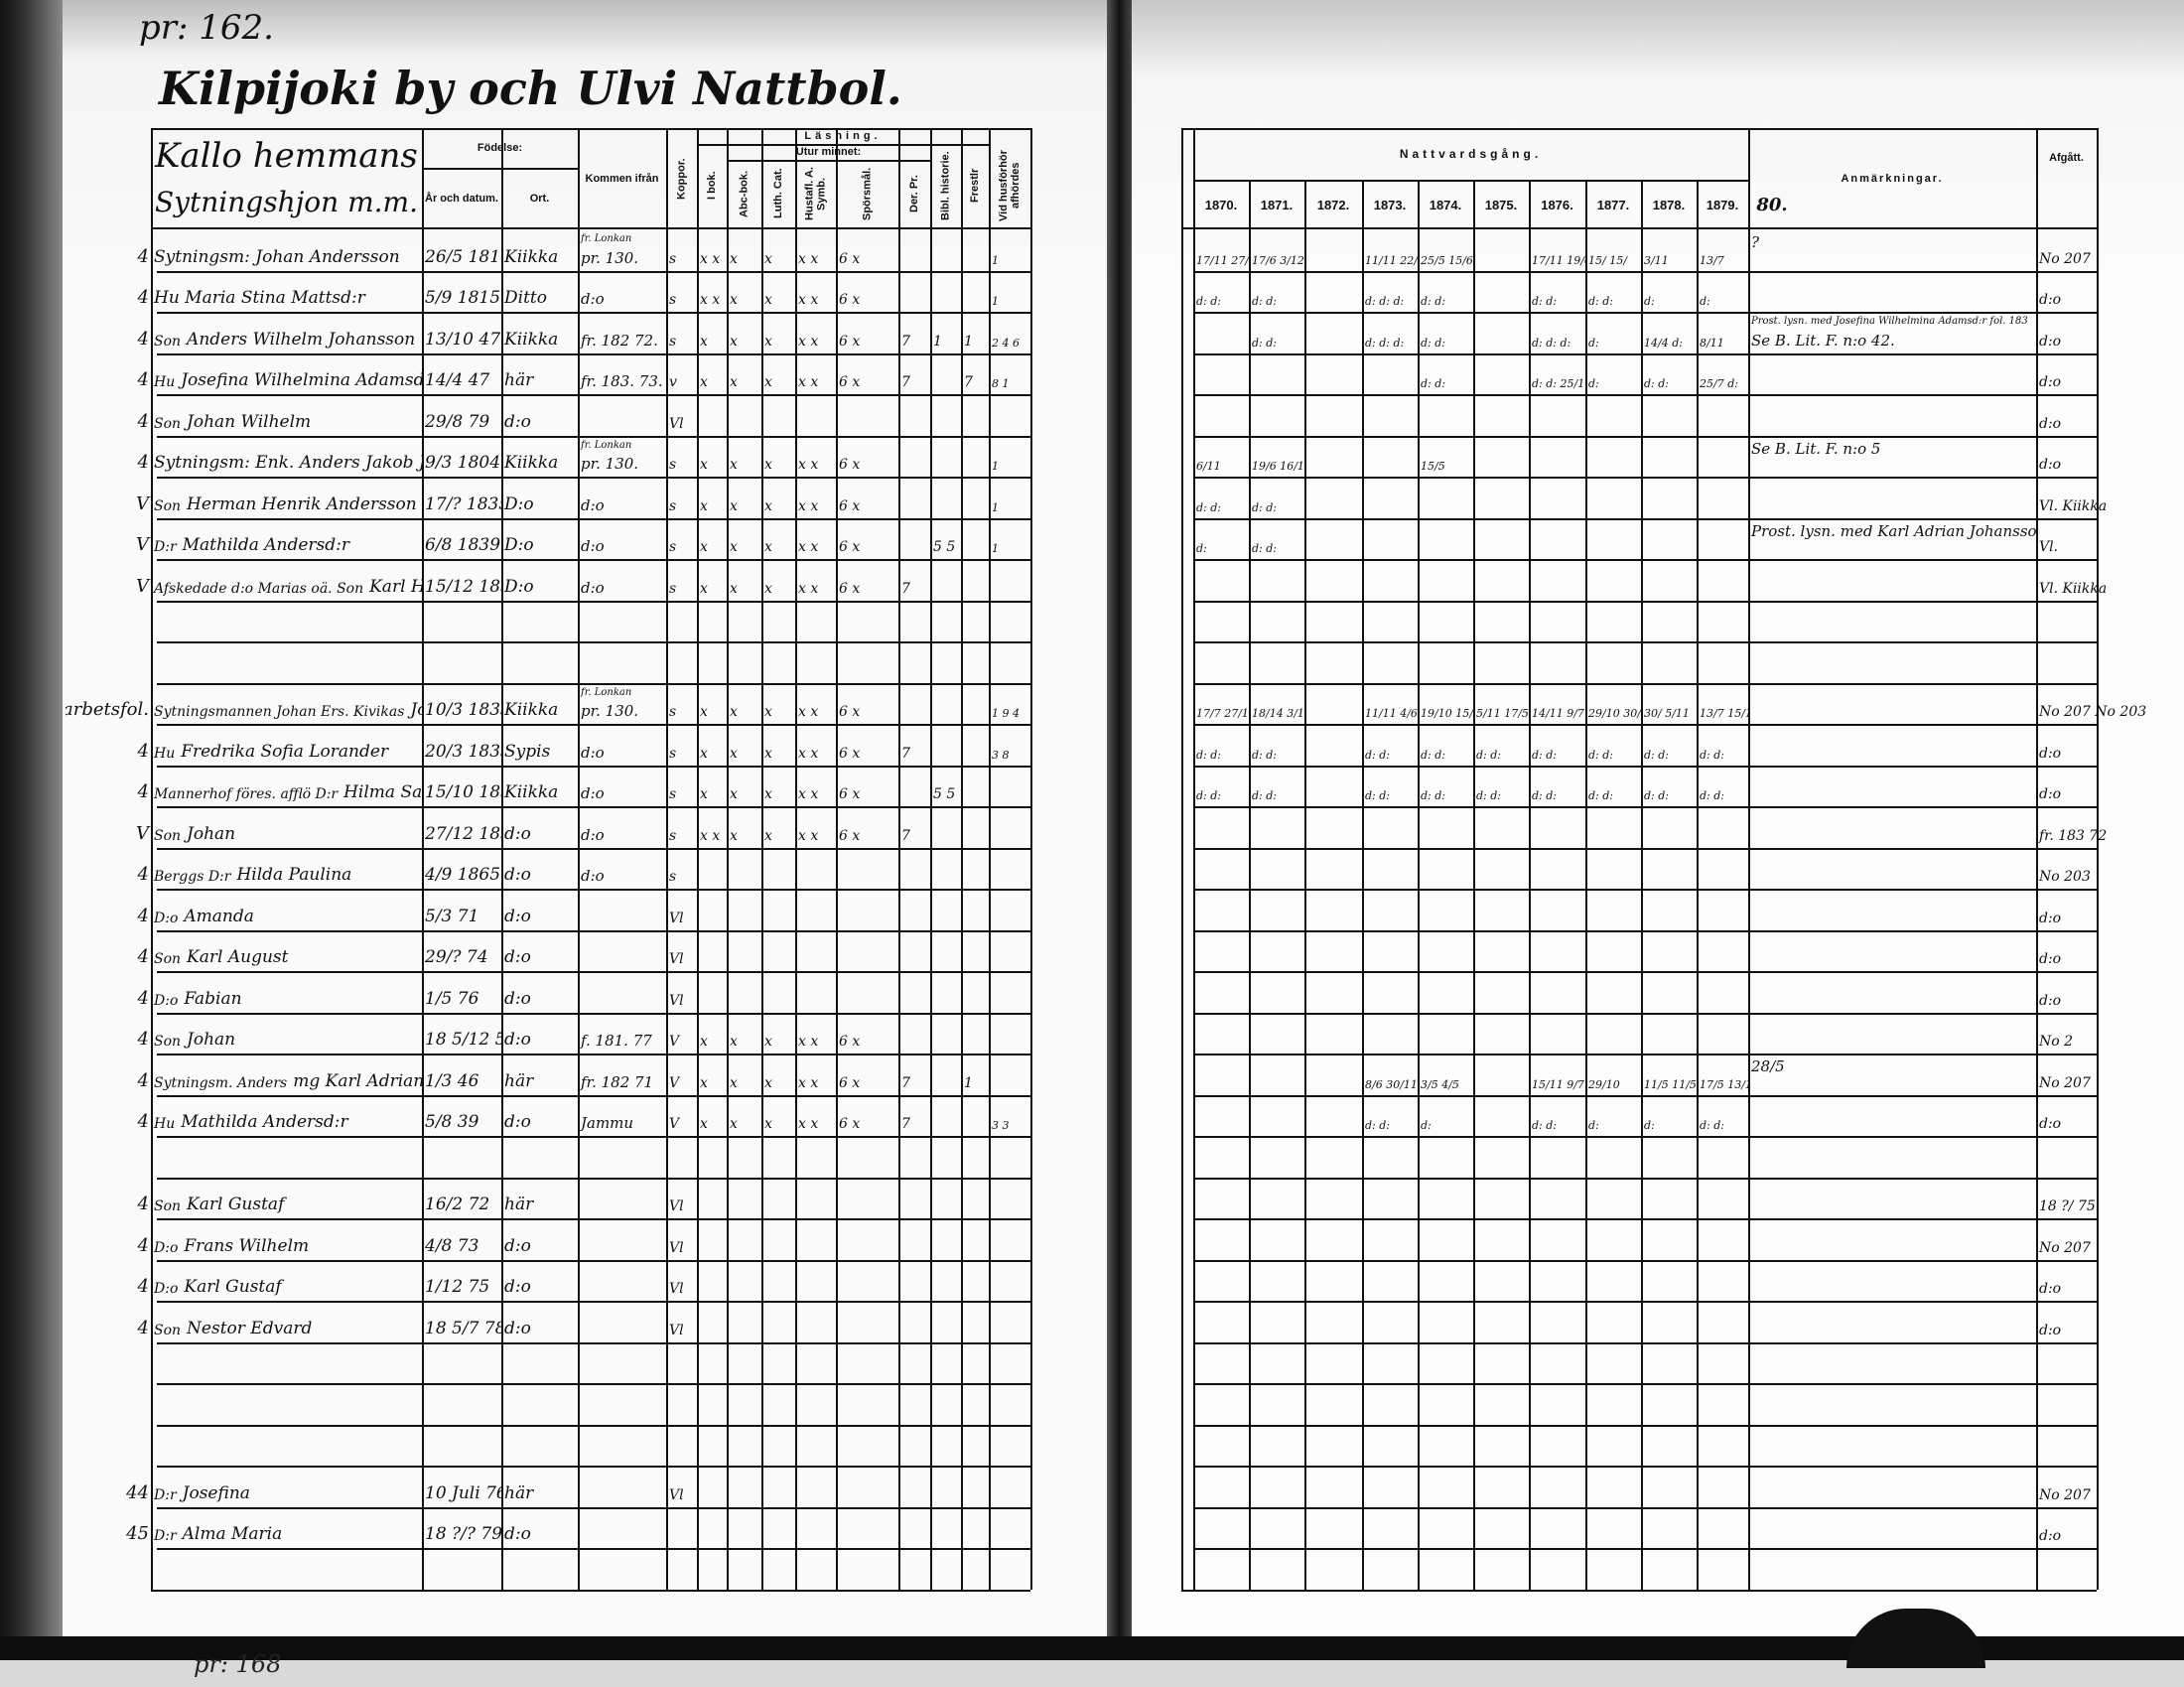 Image resolution: width=2184 pixels, height=1687 pixels. What do you see at coordinates (463, 339) in the screenshot?
I see `birth-date: 13/10 47` at bounding box center [463, 339].